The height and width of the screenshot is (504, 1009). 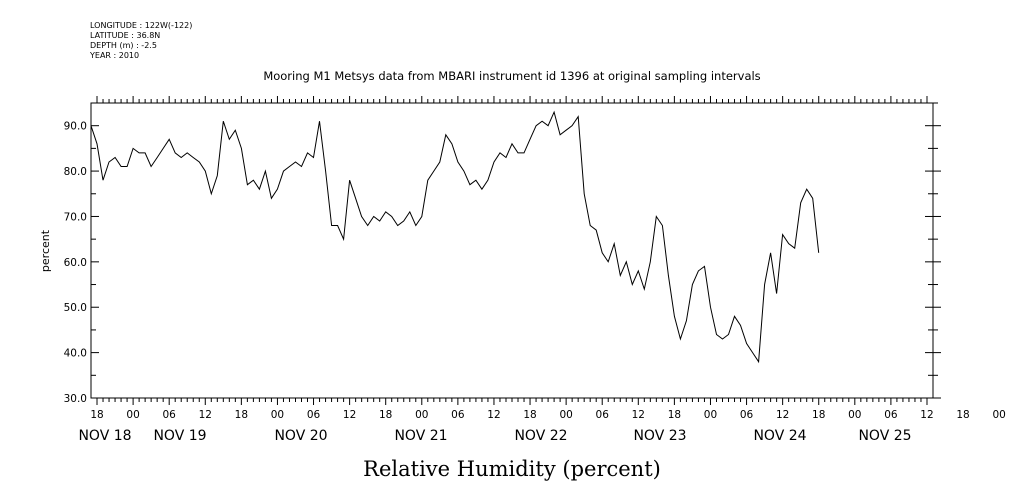 I want to click on y-tick-label: 40.0, so click(x=75, y=354).